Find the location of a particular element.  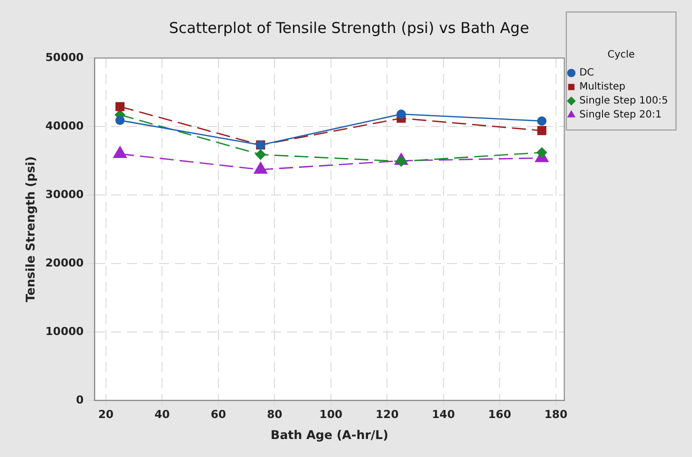

legend-label: Single Step 20:1 is located at coordinates (620, 115).